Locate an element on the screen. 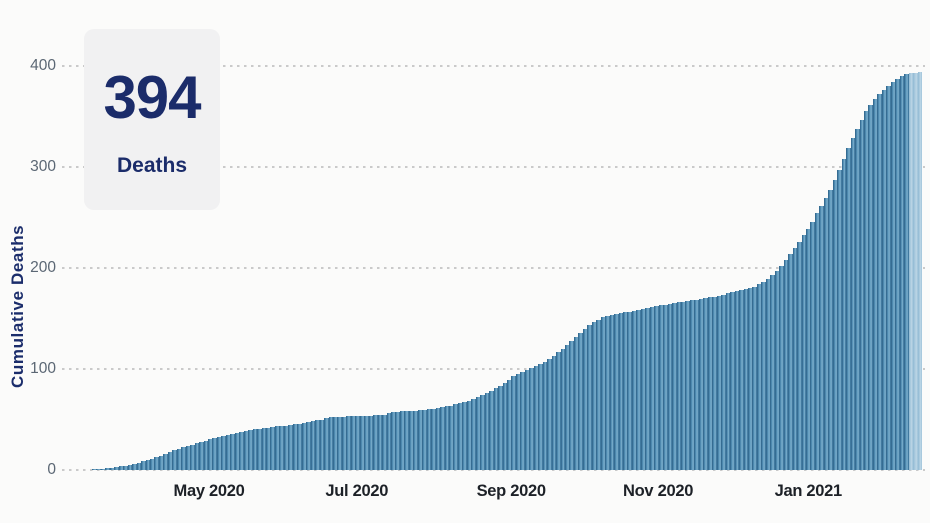 Image resolution: width=930 pixels, height=523 pixels. y-tick-label-100: 100 is located at coordinates (43, 368).